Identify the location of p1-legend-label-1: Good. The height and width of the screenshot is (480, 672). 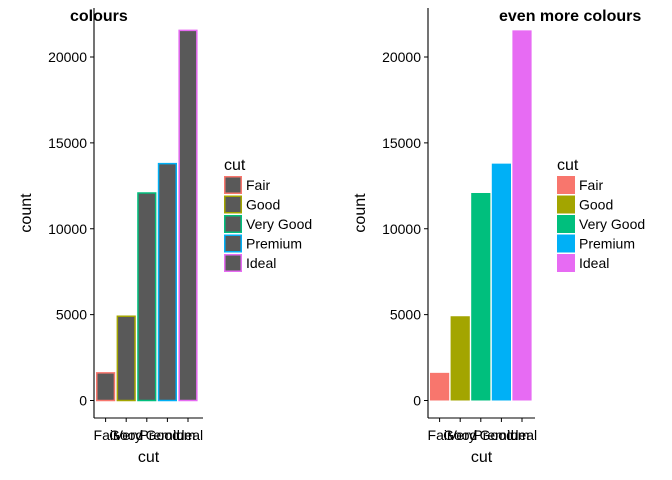
(263, 205).